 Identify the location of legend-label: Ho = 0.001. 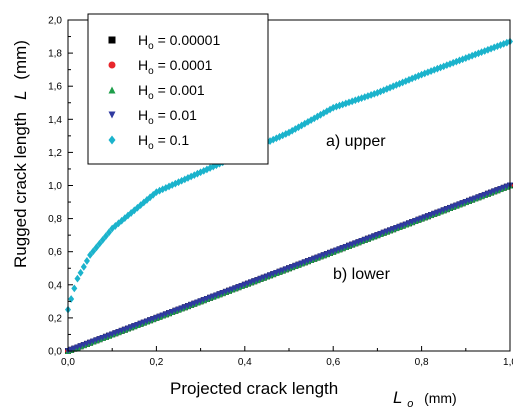
(171, 92).